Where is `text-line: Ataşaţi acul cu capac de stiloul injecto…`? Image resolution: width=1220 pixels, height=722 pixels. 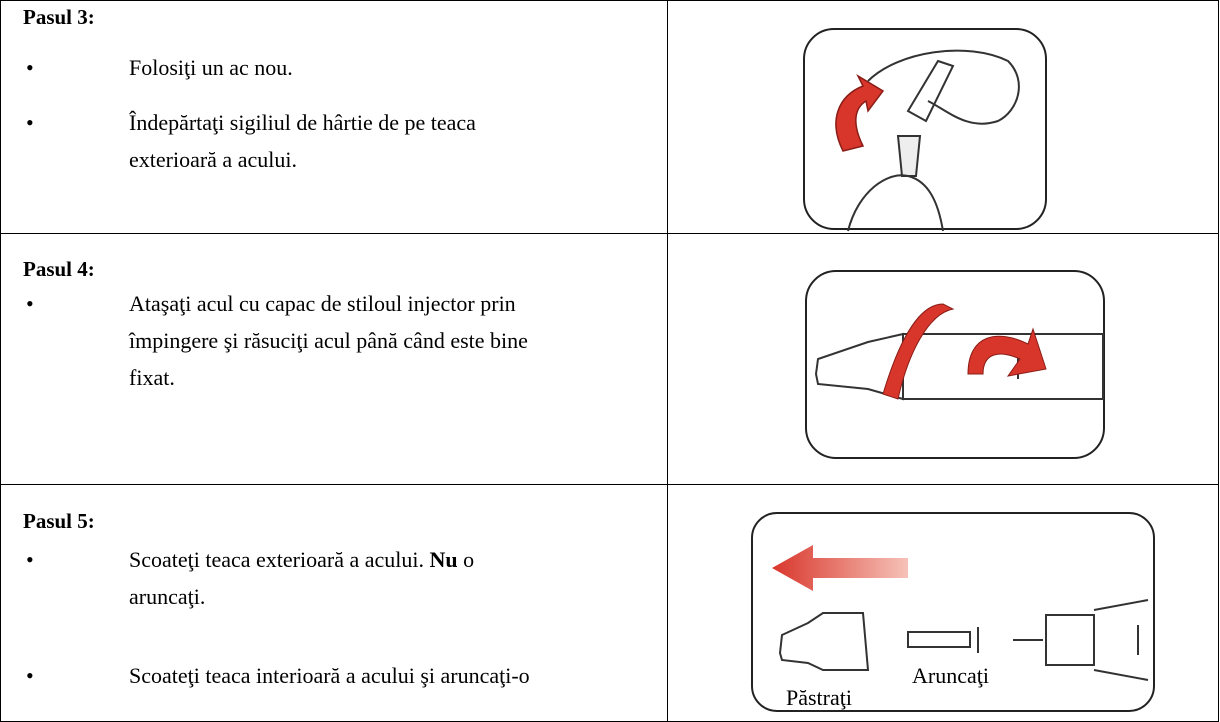 text-line: Ataşaţi acul cu capac de stiloul injecto… is located at coordinates (322, 303).